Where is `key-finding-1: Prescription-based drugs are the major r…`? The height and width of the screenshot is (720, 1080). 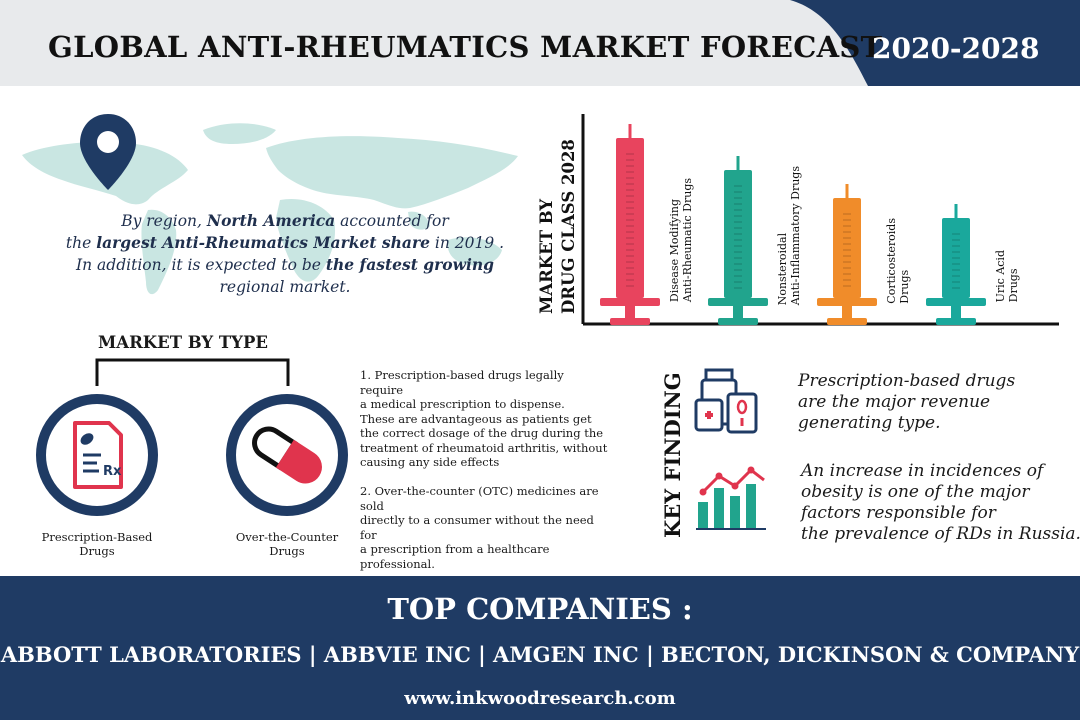 key-finding-1: Prescription-based drugs are the major r… is located at coordinates (907, 402).